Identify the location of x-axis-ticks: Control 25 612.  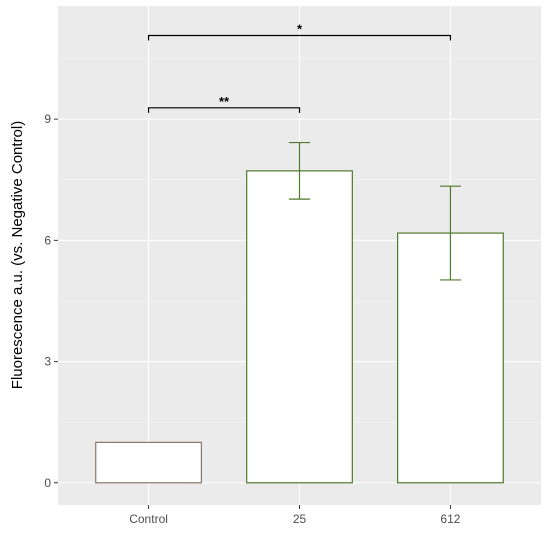
(295, 515).